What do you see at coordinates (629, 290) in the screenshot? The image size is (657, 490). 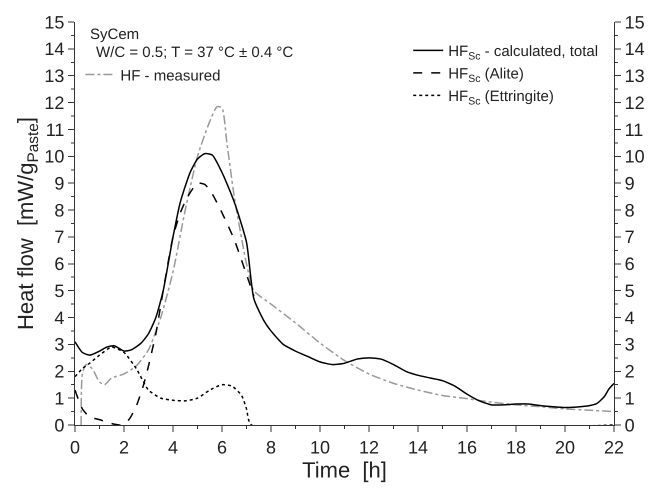 I see `y2-tick-label: 5` at bounding box center [629, 290].